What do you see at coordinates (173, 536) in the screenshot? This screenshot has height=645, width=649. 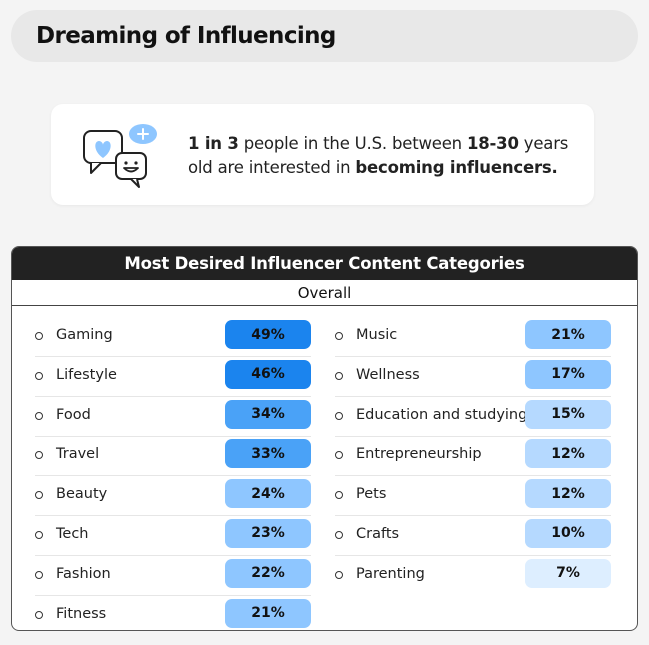 I see `category-row: Tech 23%` at bounding box center [173, 536].